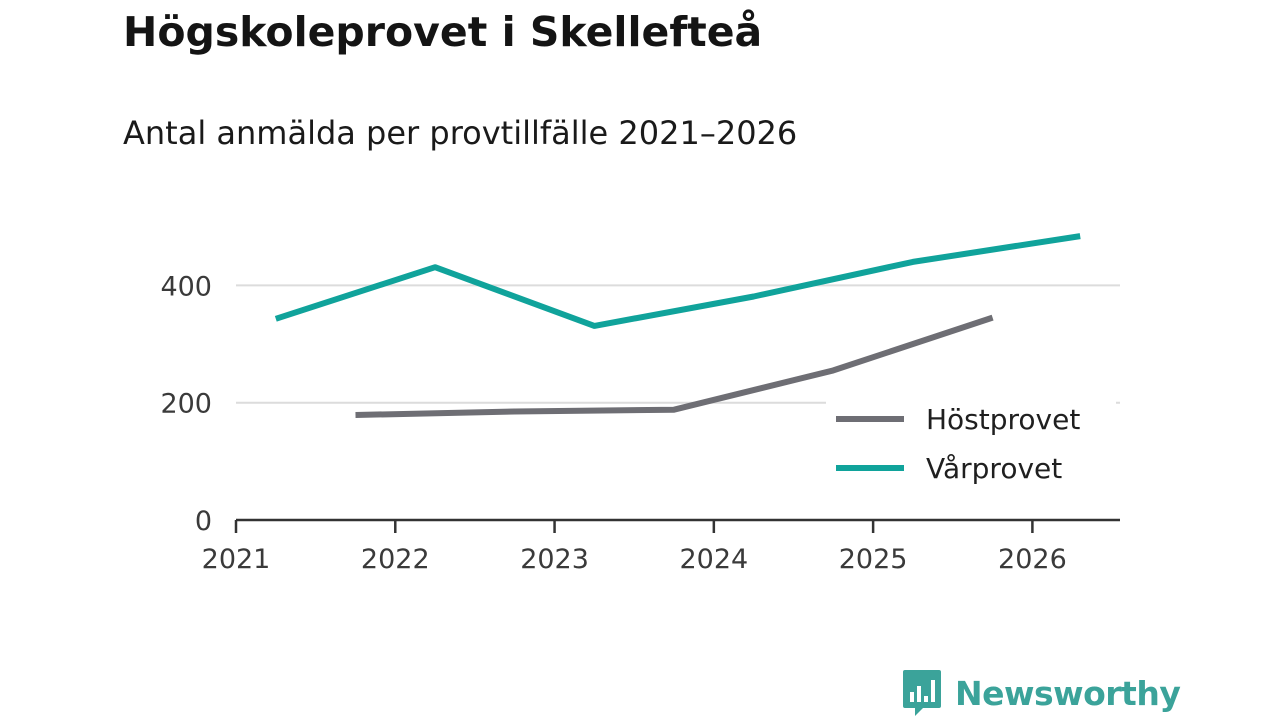 The image size is (1280, 720). I want to click on y-tick-label: 400, so click(186, 286).